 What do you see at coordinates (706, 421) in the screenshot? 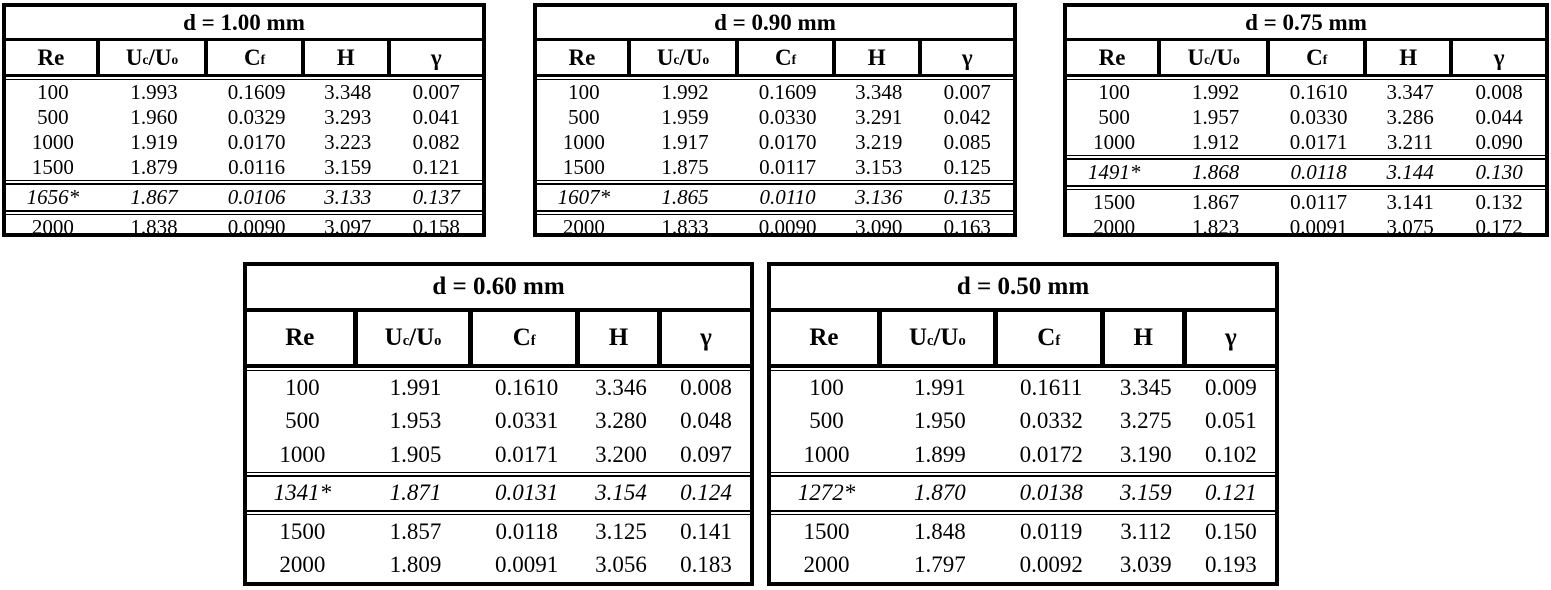
I see `cell-gamma: 0.048` at bounding box center [706, 421].